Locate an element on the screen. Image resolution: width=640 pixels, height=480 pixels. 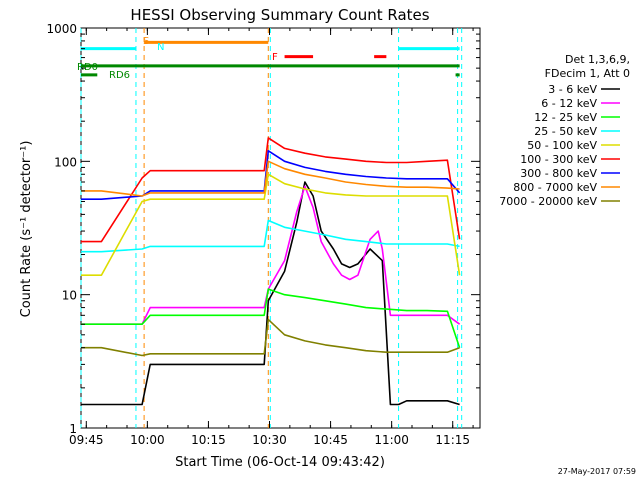
footer-date: 27-May-2017 07:59 is located at coordinates (597, 471).